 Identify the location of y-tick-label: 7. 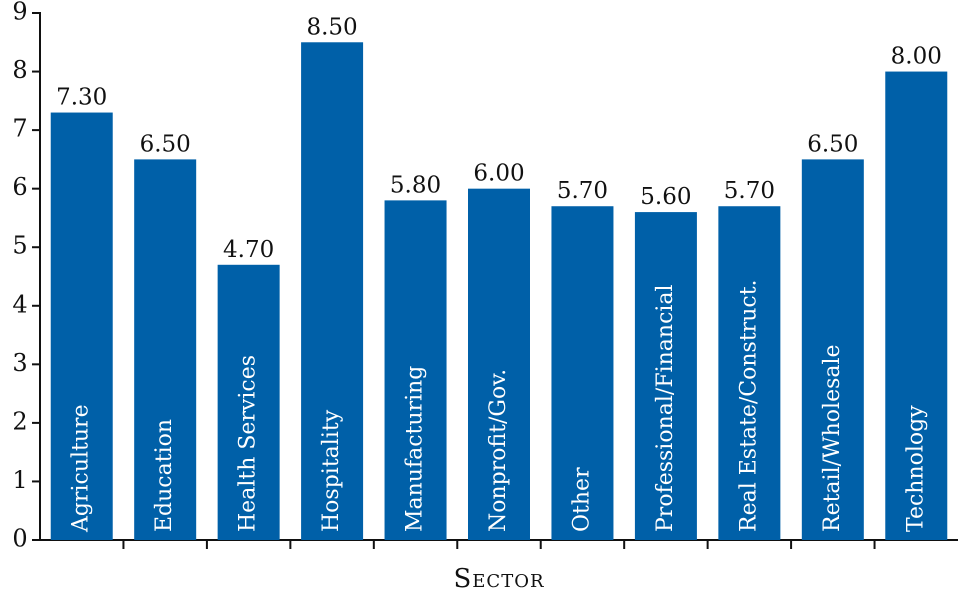
(19, 129).